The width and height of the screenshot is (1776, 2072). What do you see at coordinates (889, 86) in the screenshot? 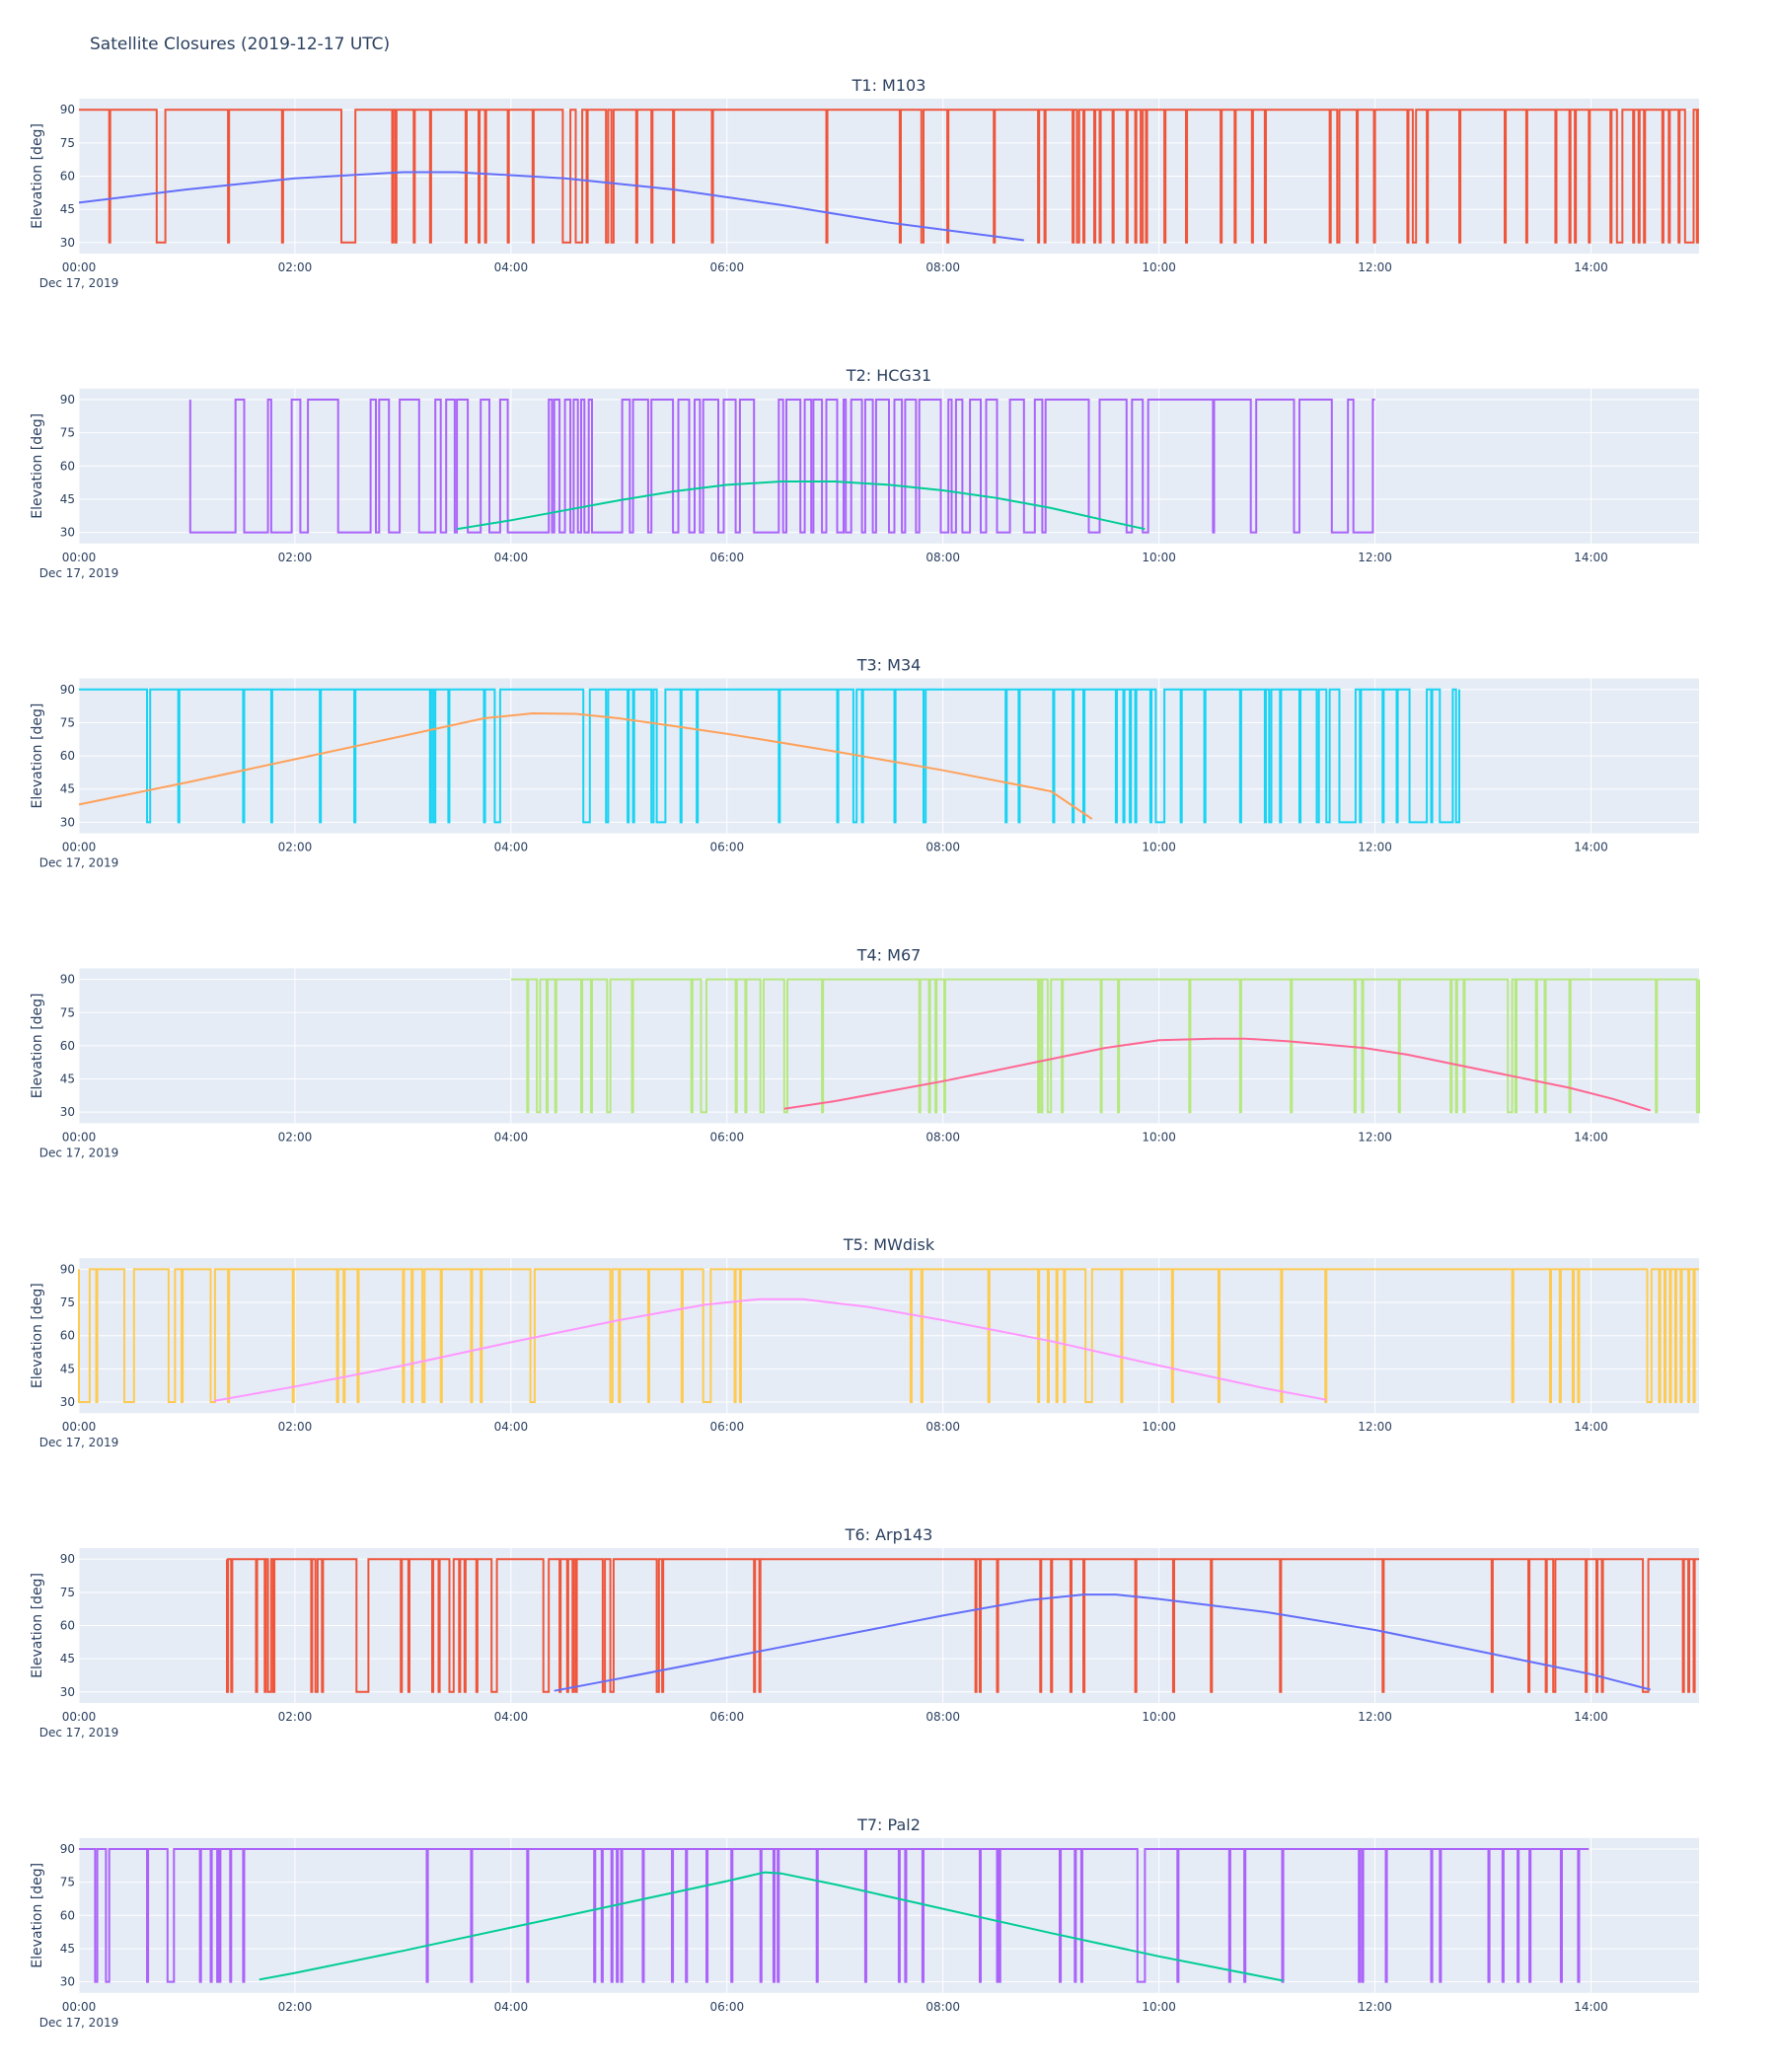
I see `subplot-title: T1: M103` at bounding box center [889, 86].